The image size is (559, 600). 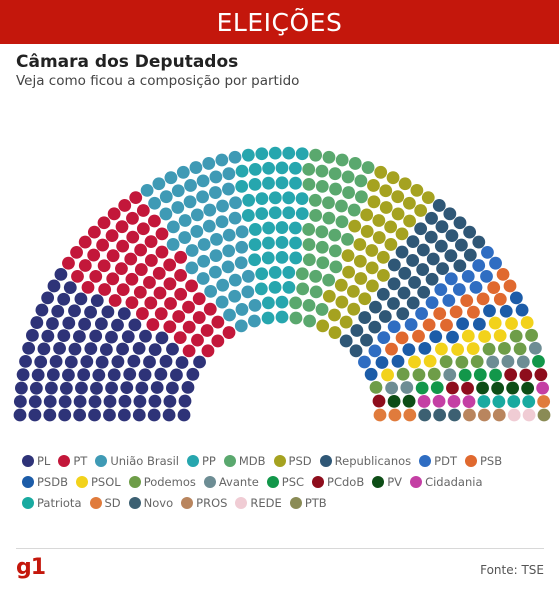 I want to click on legend-item-pcdob: PCdoB, so click(x=338, y=481).